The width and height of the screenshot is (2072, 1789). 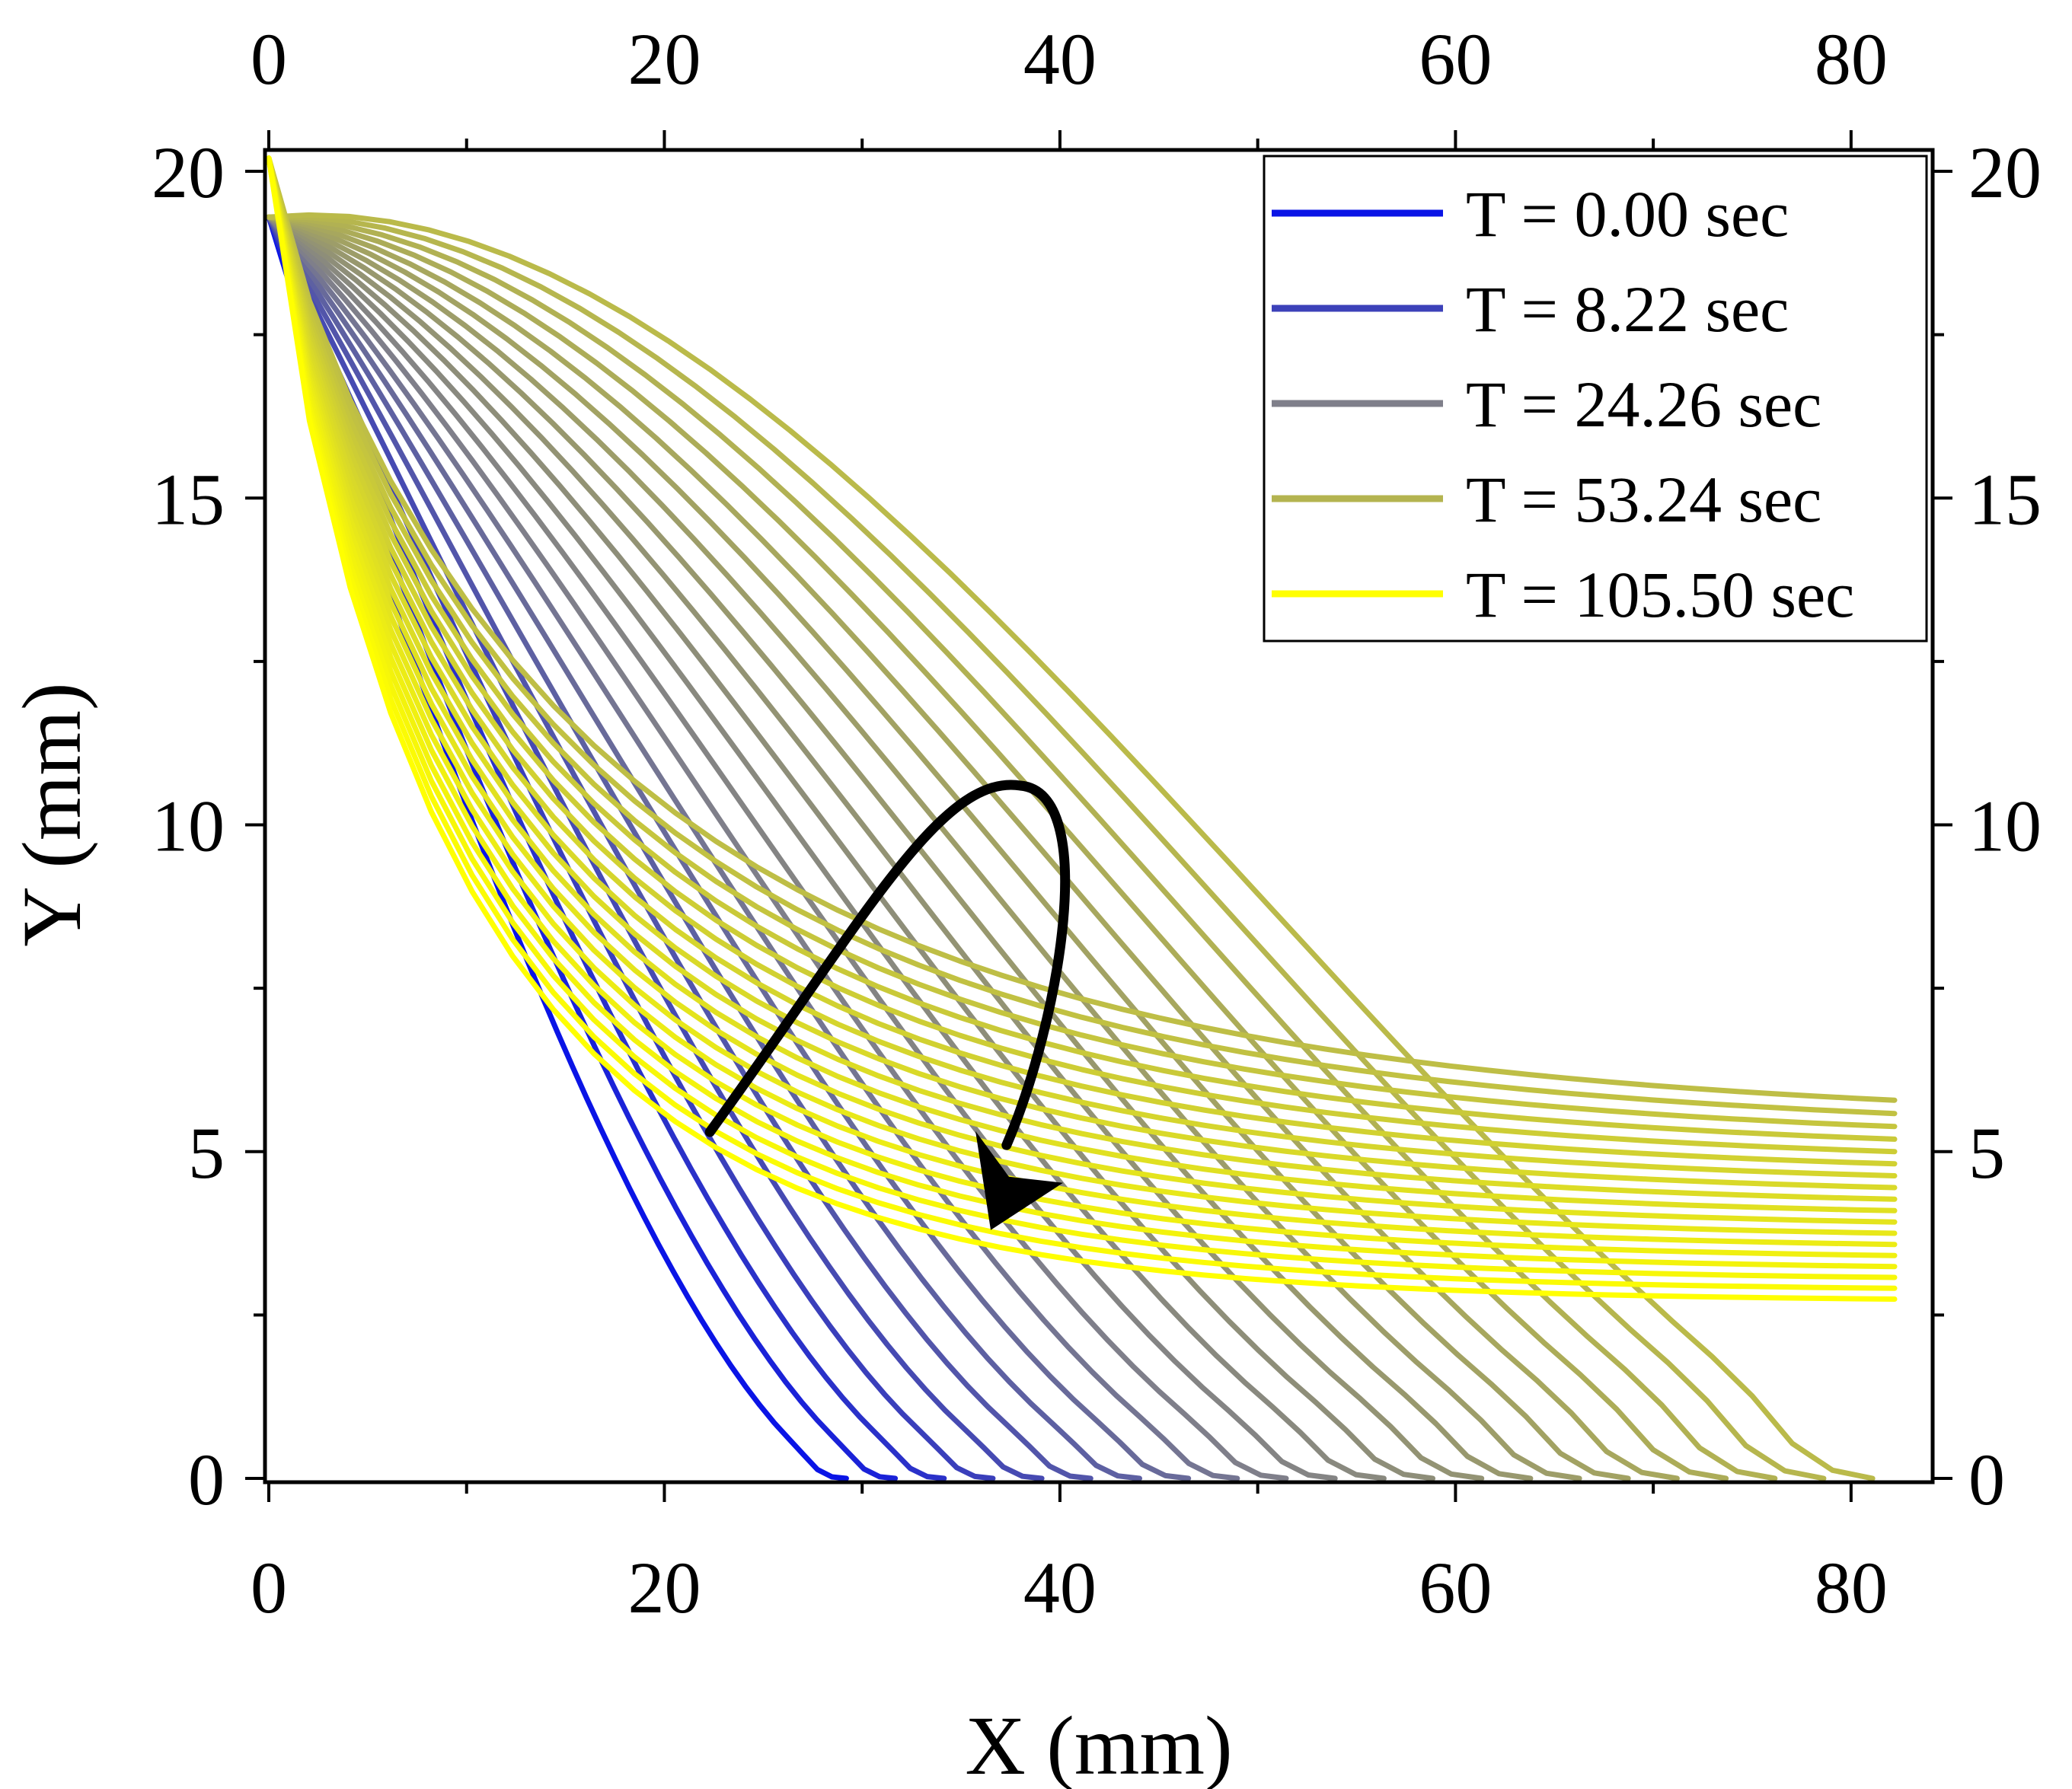 What do you see at coordinates (1098, 1744) in the screenshot?
I see `x-axis-title: X (mm)` at bounding box center [1098, 1744].